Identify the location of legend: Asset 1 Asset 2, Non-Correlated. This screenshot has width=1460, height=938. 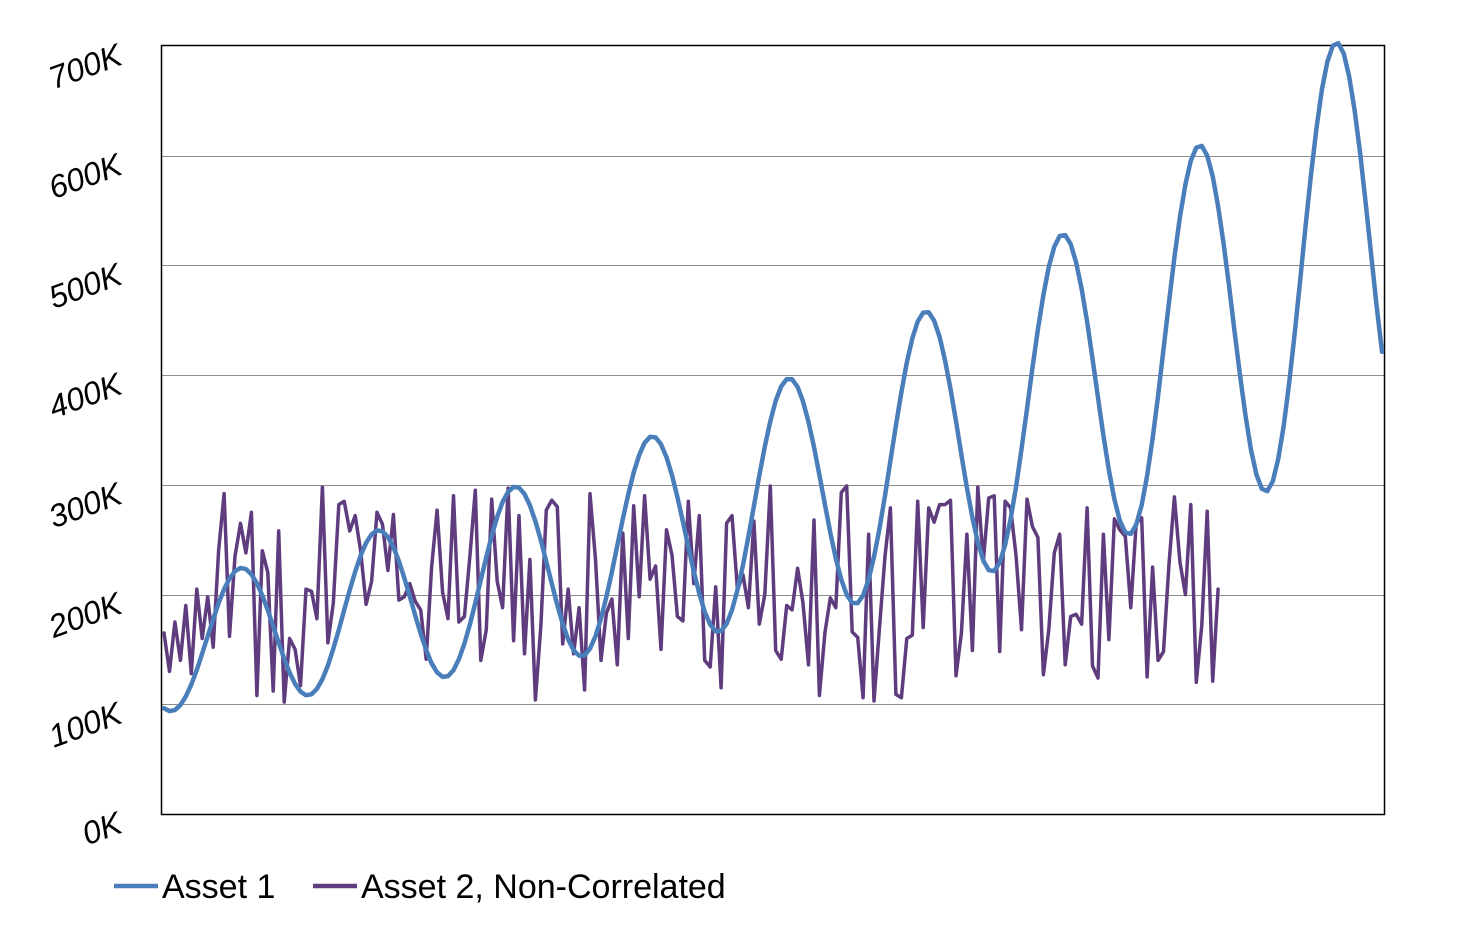
(420, 887).